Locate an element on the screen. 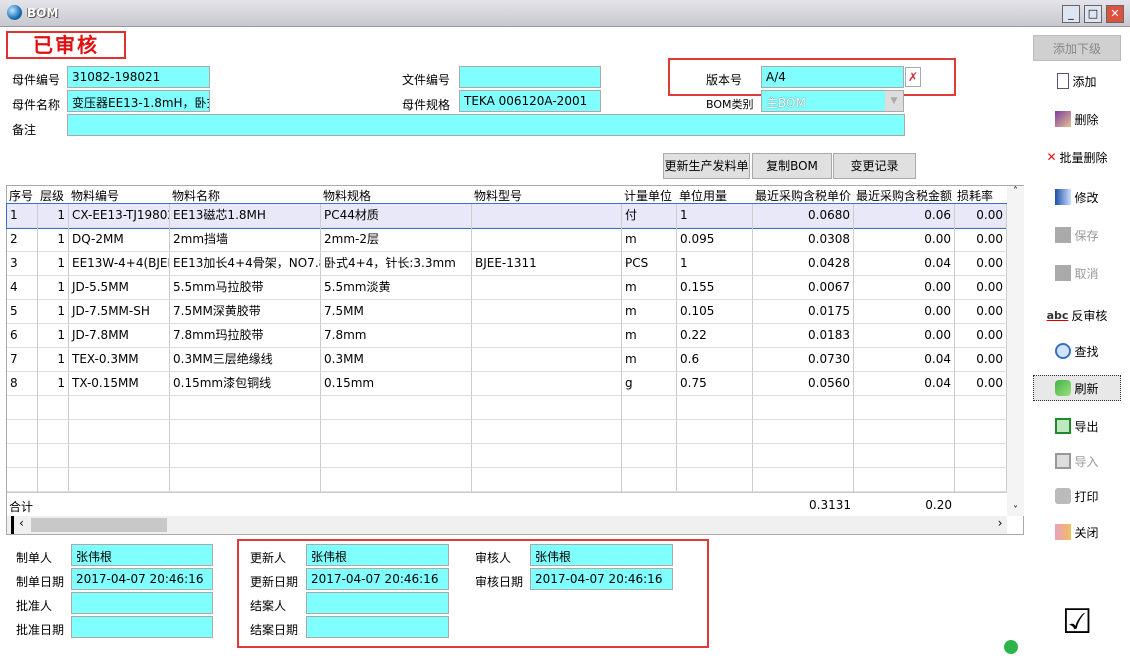  export-button: 导出 is located at coordinates (1077, 426).